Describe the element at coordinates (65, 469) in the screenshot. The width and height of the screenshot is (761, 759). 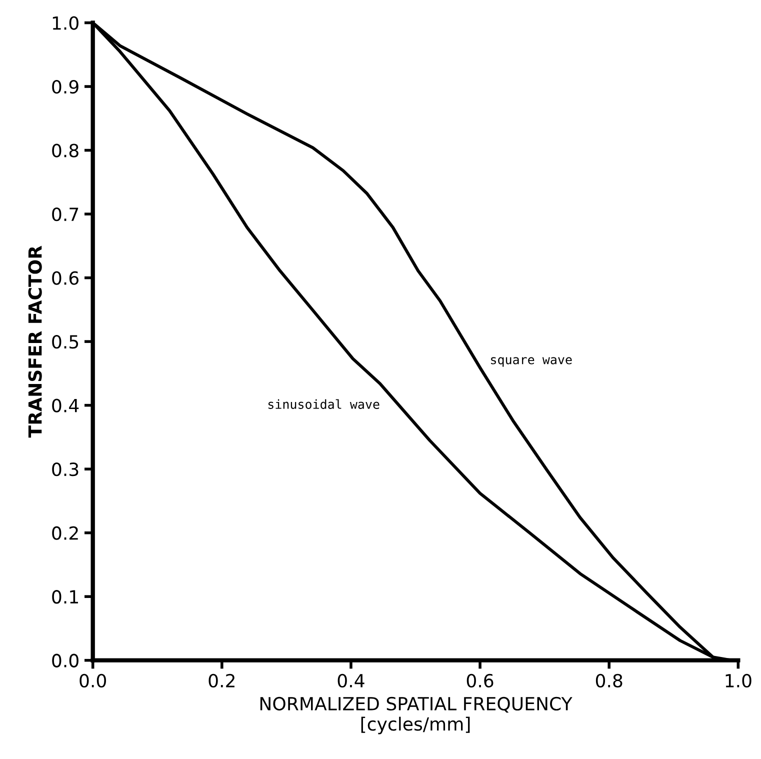
I see `y-tick-label: 0.3` at that location.